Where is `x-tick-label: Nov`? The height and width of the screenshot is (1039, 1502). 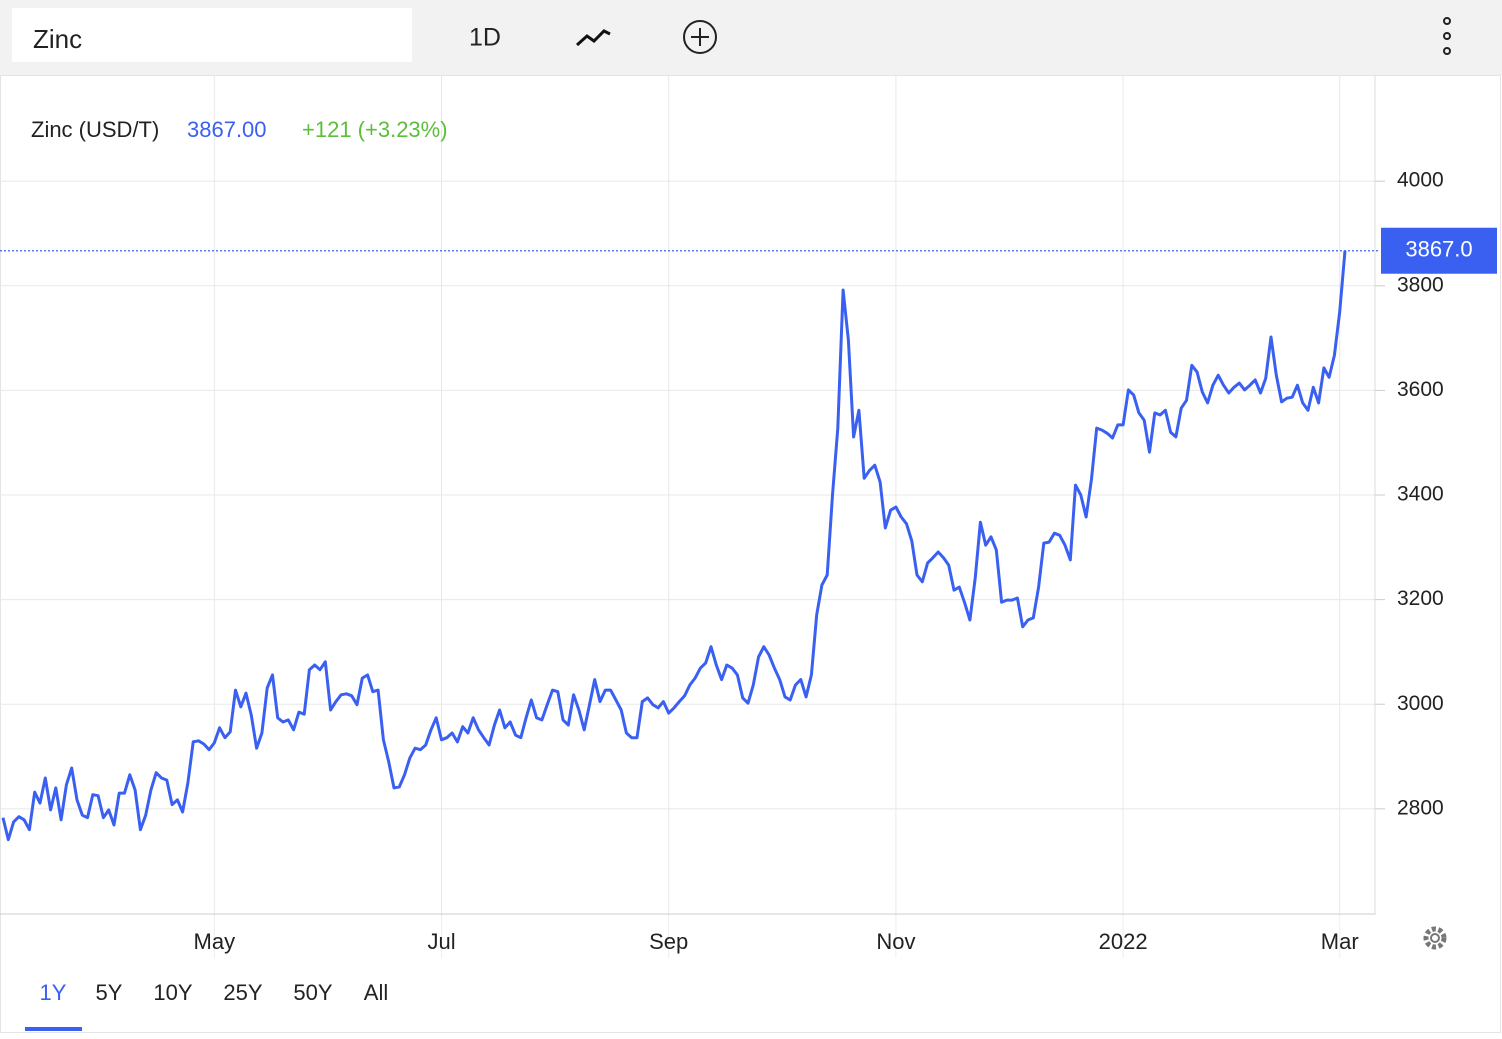
x-tick-label: Nov is located at coordinates (895, 941).